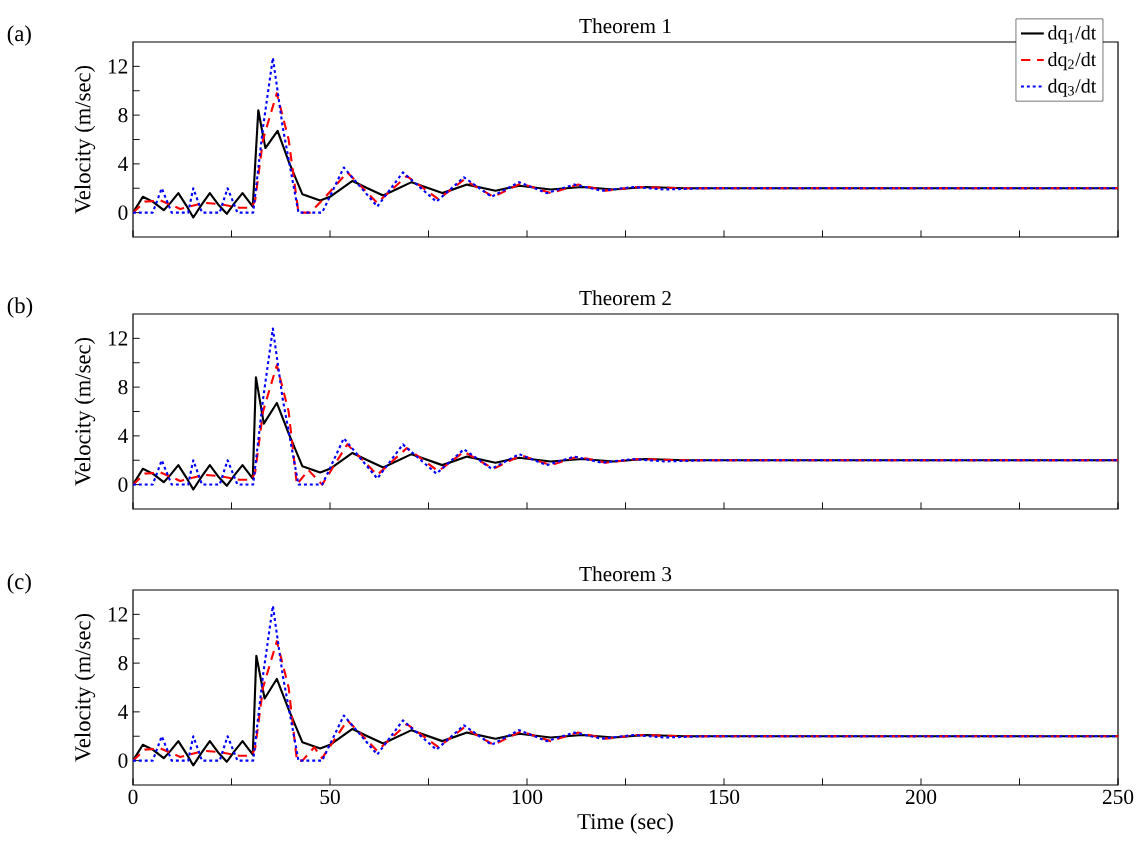 This screenshot has width=1145, height=859. What do you see at coordinates (724, 797) in the screenshot?
I see `x-tick-label: 150` at bounding box center [724, 797].